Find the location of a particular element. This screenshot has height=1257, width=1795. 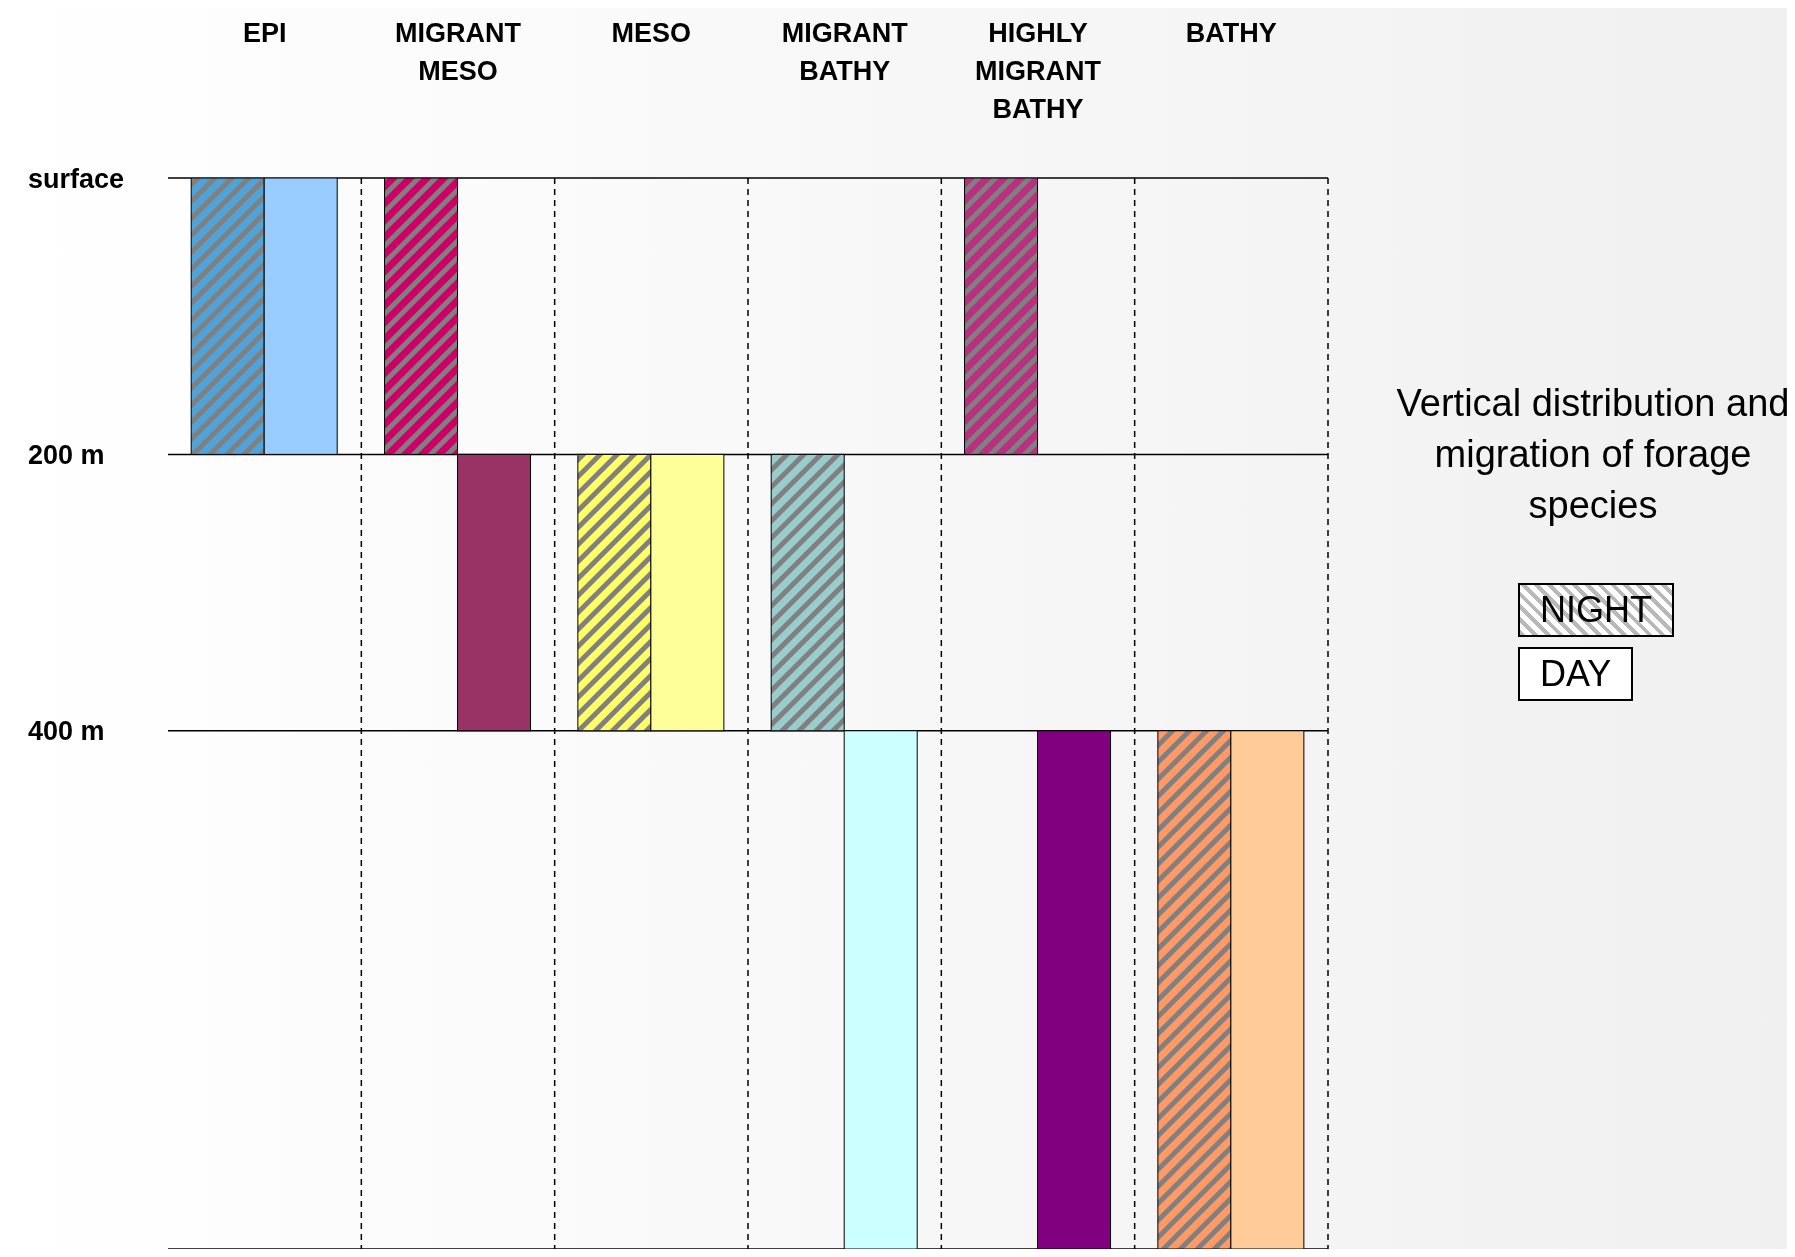

x-tick-label: BATHY is located at coordinates (1231, 33).